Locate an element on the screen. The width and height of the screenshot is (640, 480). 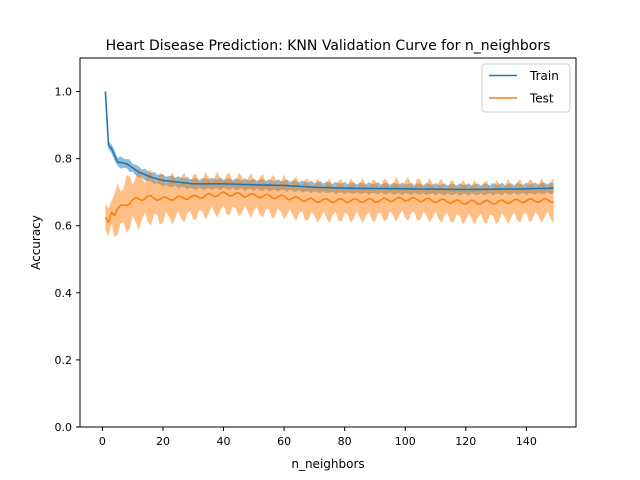
y-tick-label: 1.0 is located at coordinates (64, 92).